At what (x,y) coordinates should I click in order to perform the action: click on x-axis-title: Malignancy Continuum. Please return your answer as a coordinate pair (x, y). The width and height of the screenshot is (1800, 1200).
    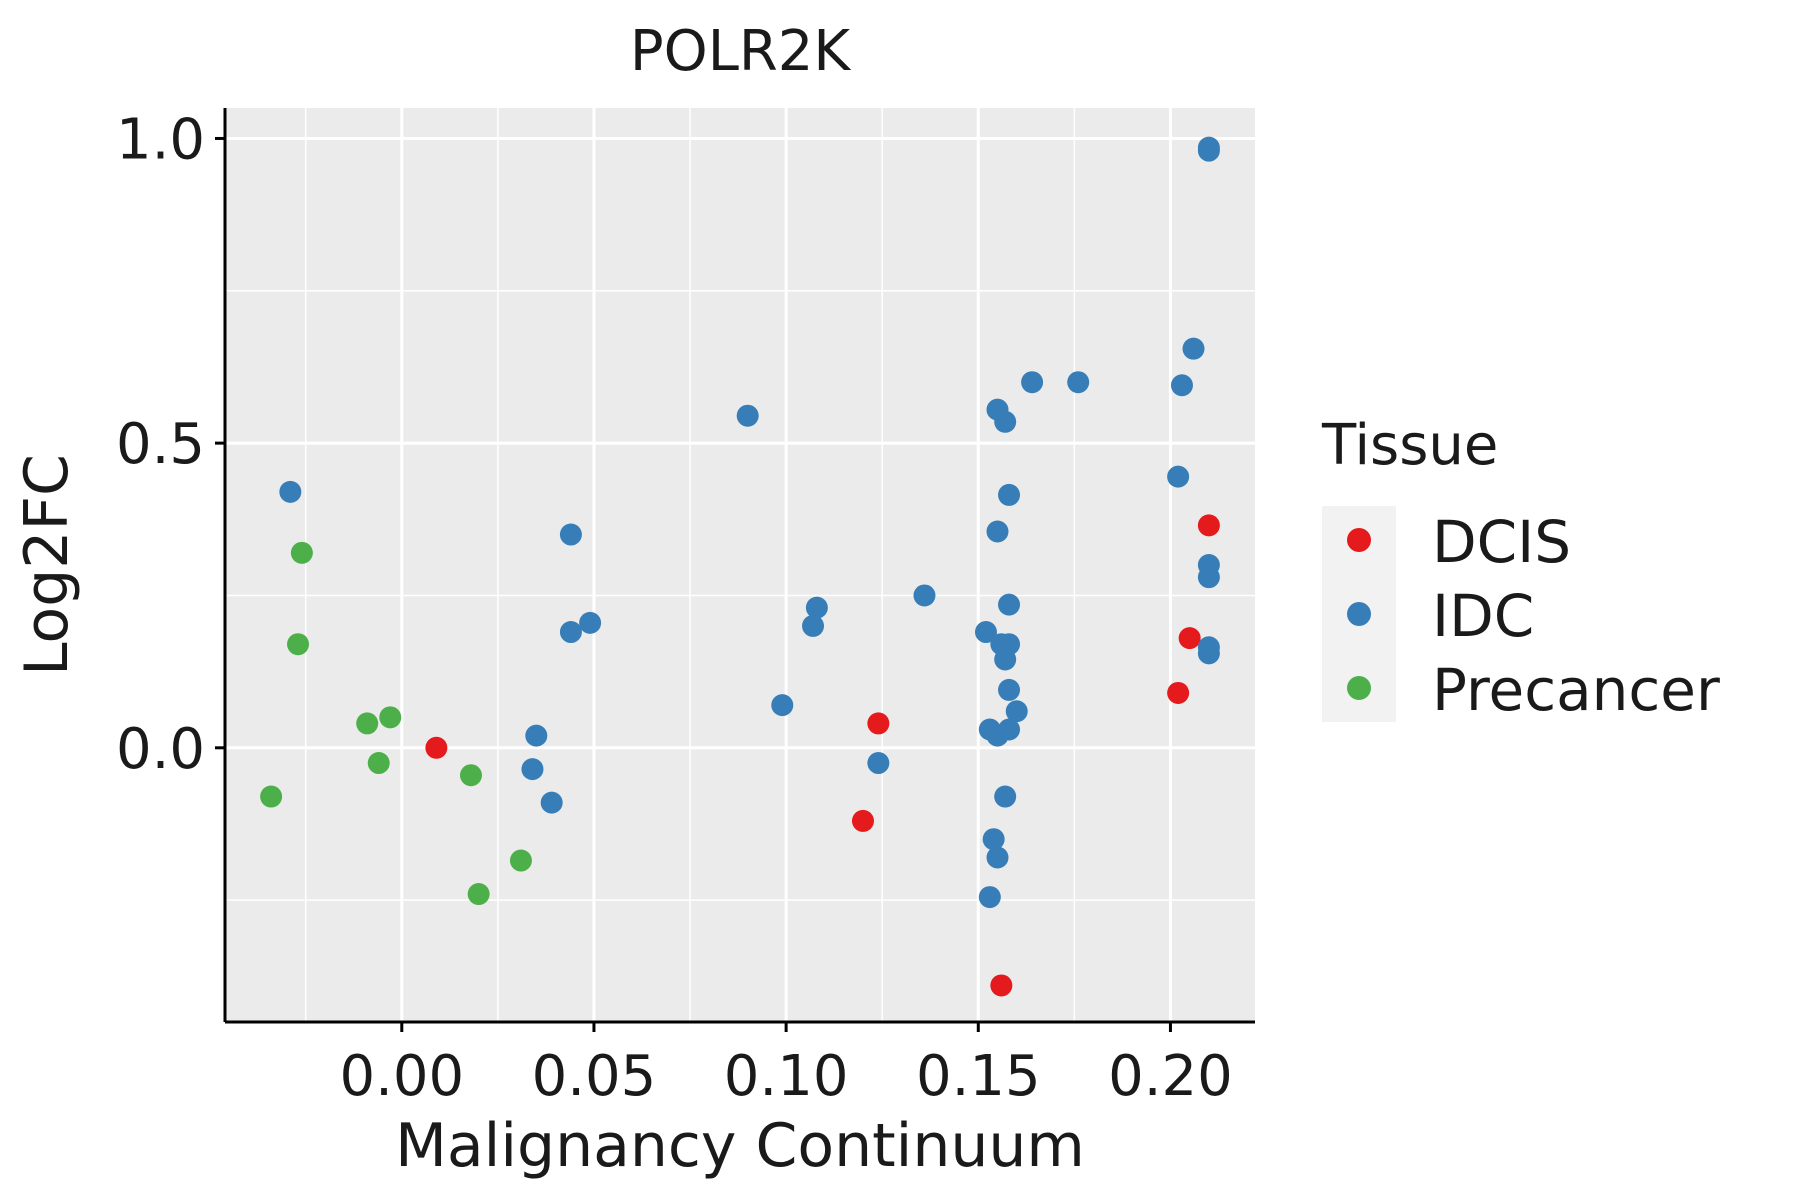
    Looking at the image, I should click on (740, 1146).